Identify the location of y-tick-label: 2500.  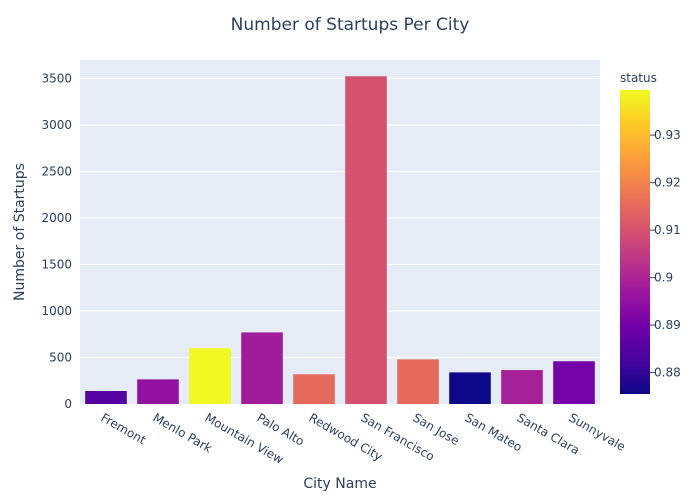
(56, 172).